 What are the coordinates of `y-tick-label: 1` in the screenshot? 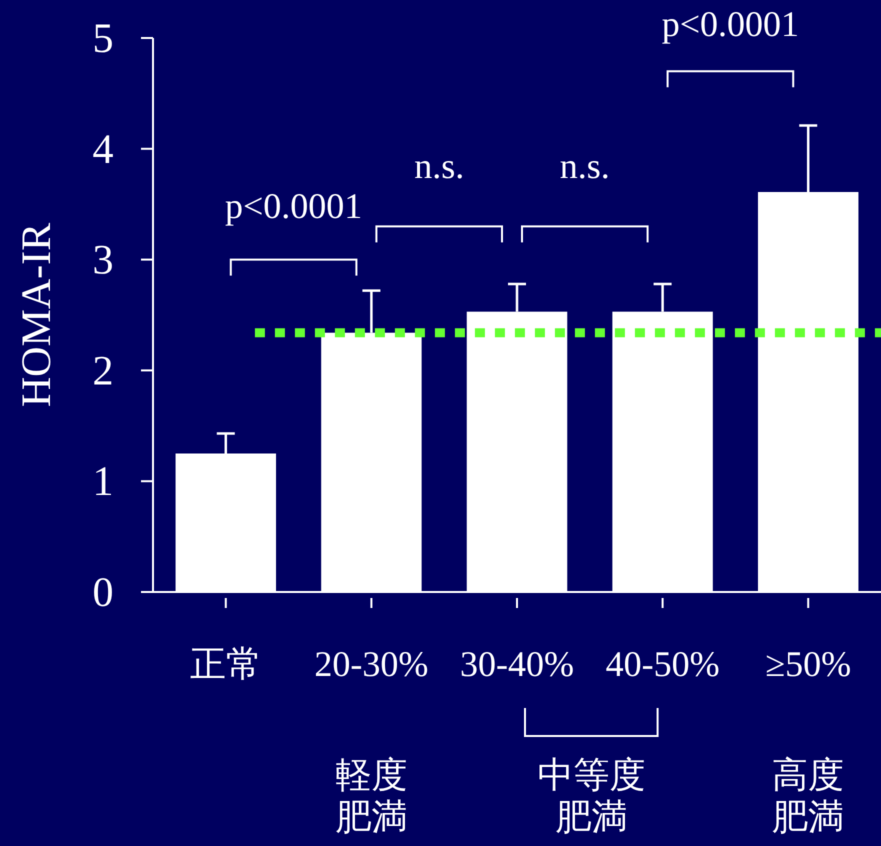 It's located at (103, 482).